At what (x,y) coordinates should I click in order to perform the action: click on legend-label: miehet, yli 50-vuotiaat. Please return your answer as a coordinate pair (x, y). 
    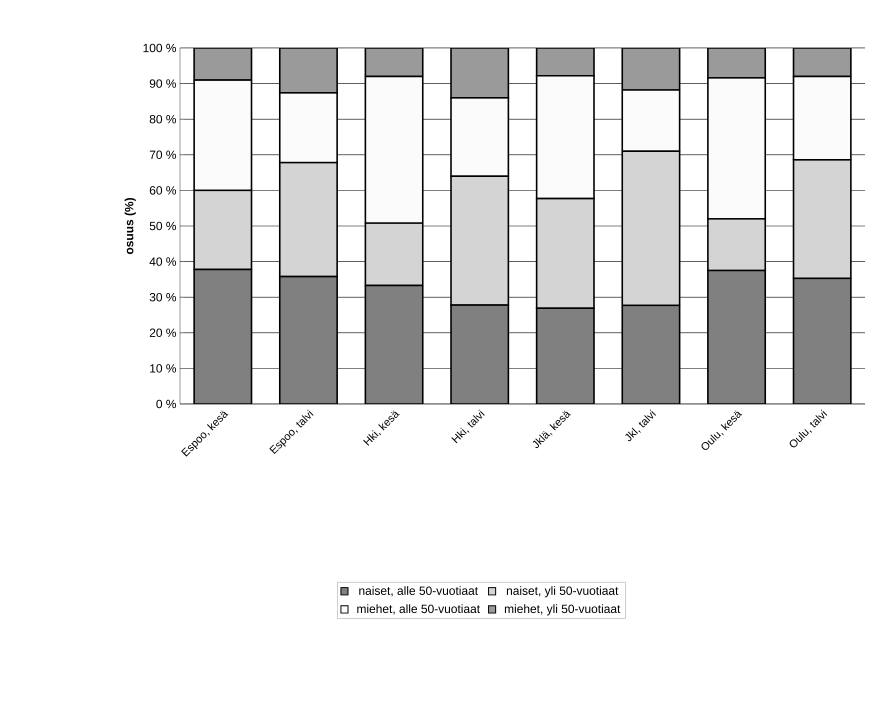
    Looking at the image, I should click on (562, 610).